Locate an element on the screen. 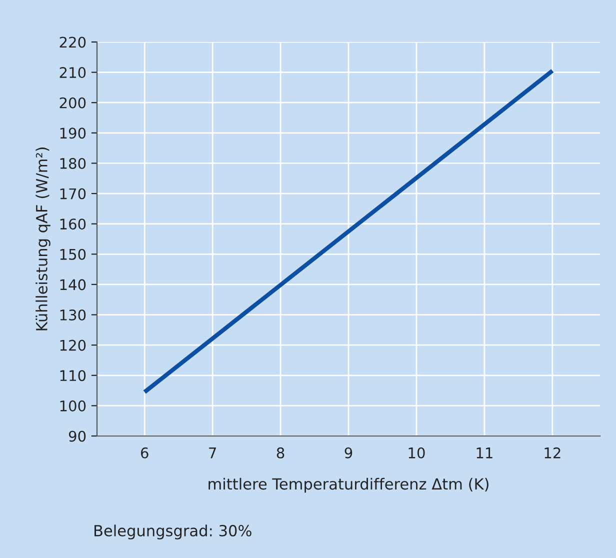 The image size is (616, 558). y-axis-title: Kühlleistung qAF (W/m²) is located at coordinates (43, 239).